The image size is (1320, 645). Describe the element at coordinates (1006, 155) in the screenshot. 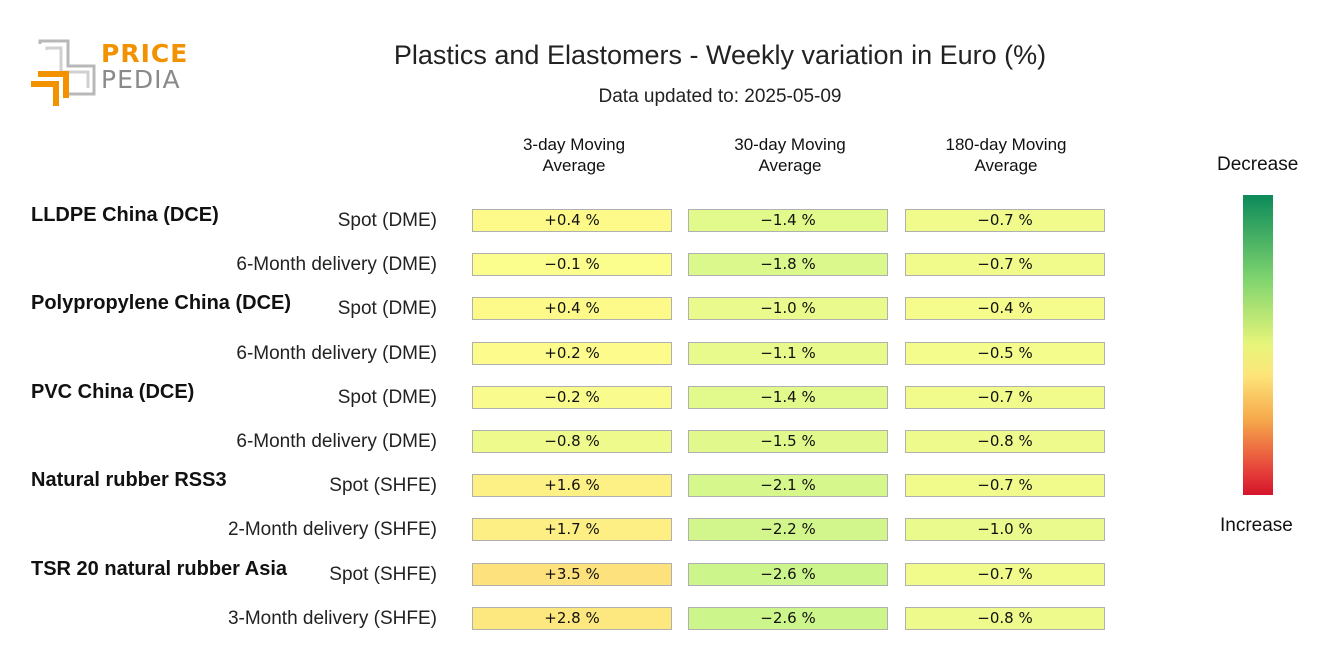

I see `column-header: 180-day Moving Average` at that location.